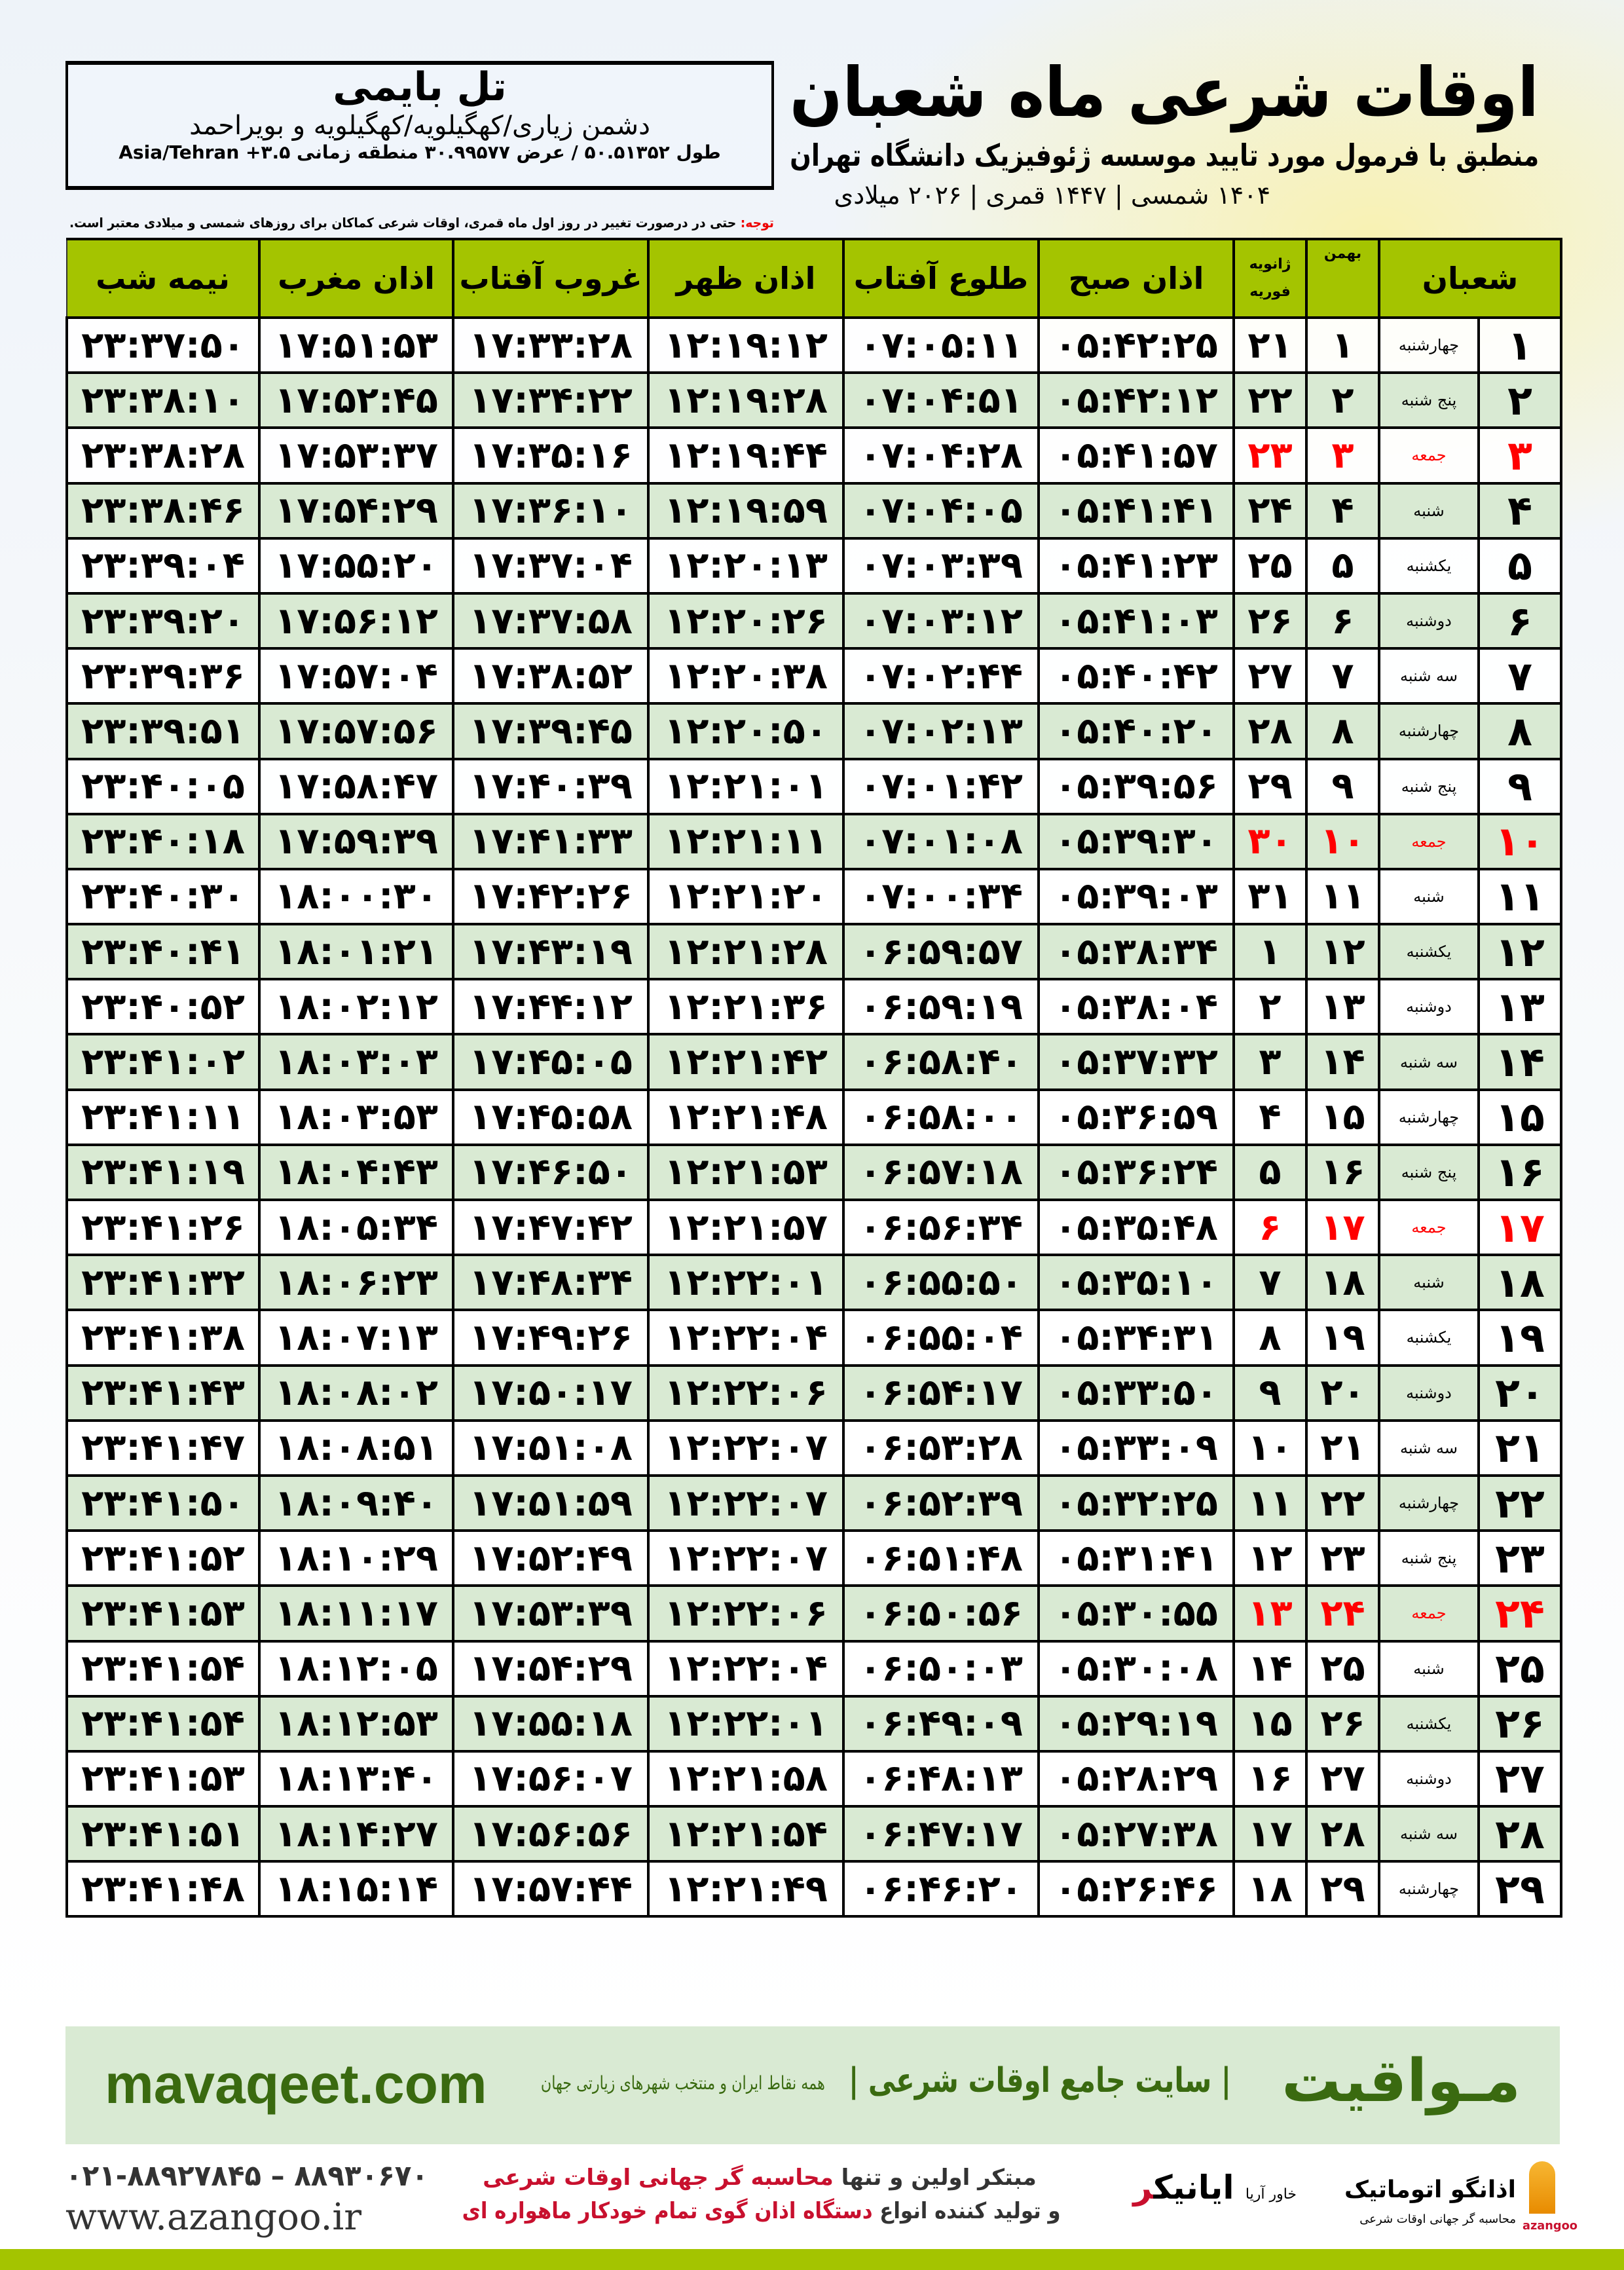  Describe the element at coordinates (1270, 1778) in the screenshot. I see `cell-greg: ۱۶` at that location.